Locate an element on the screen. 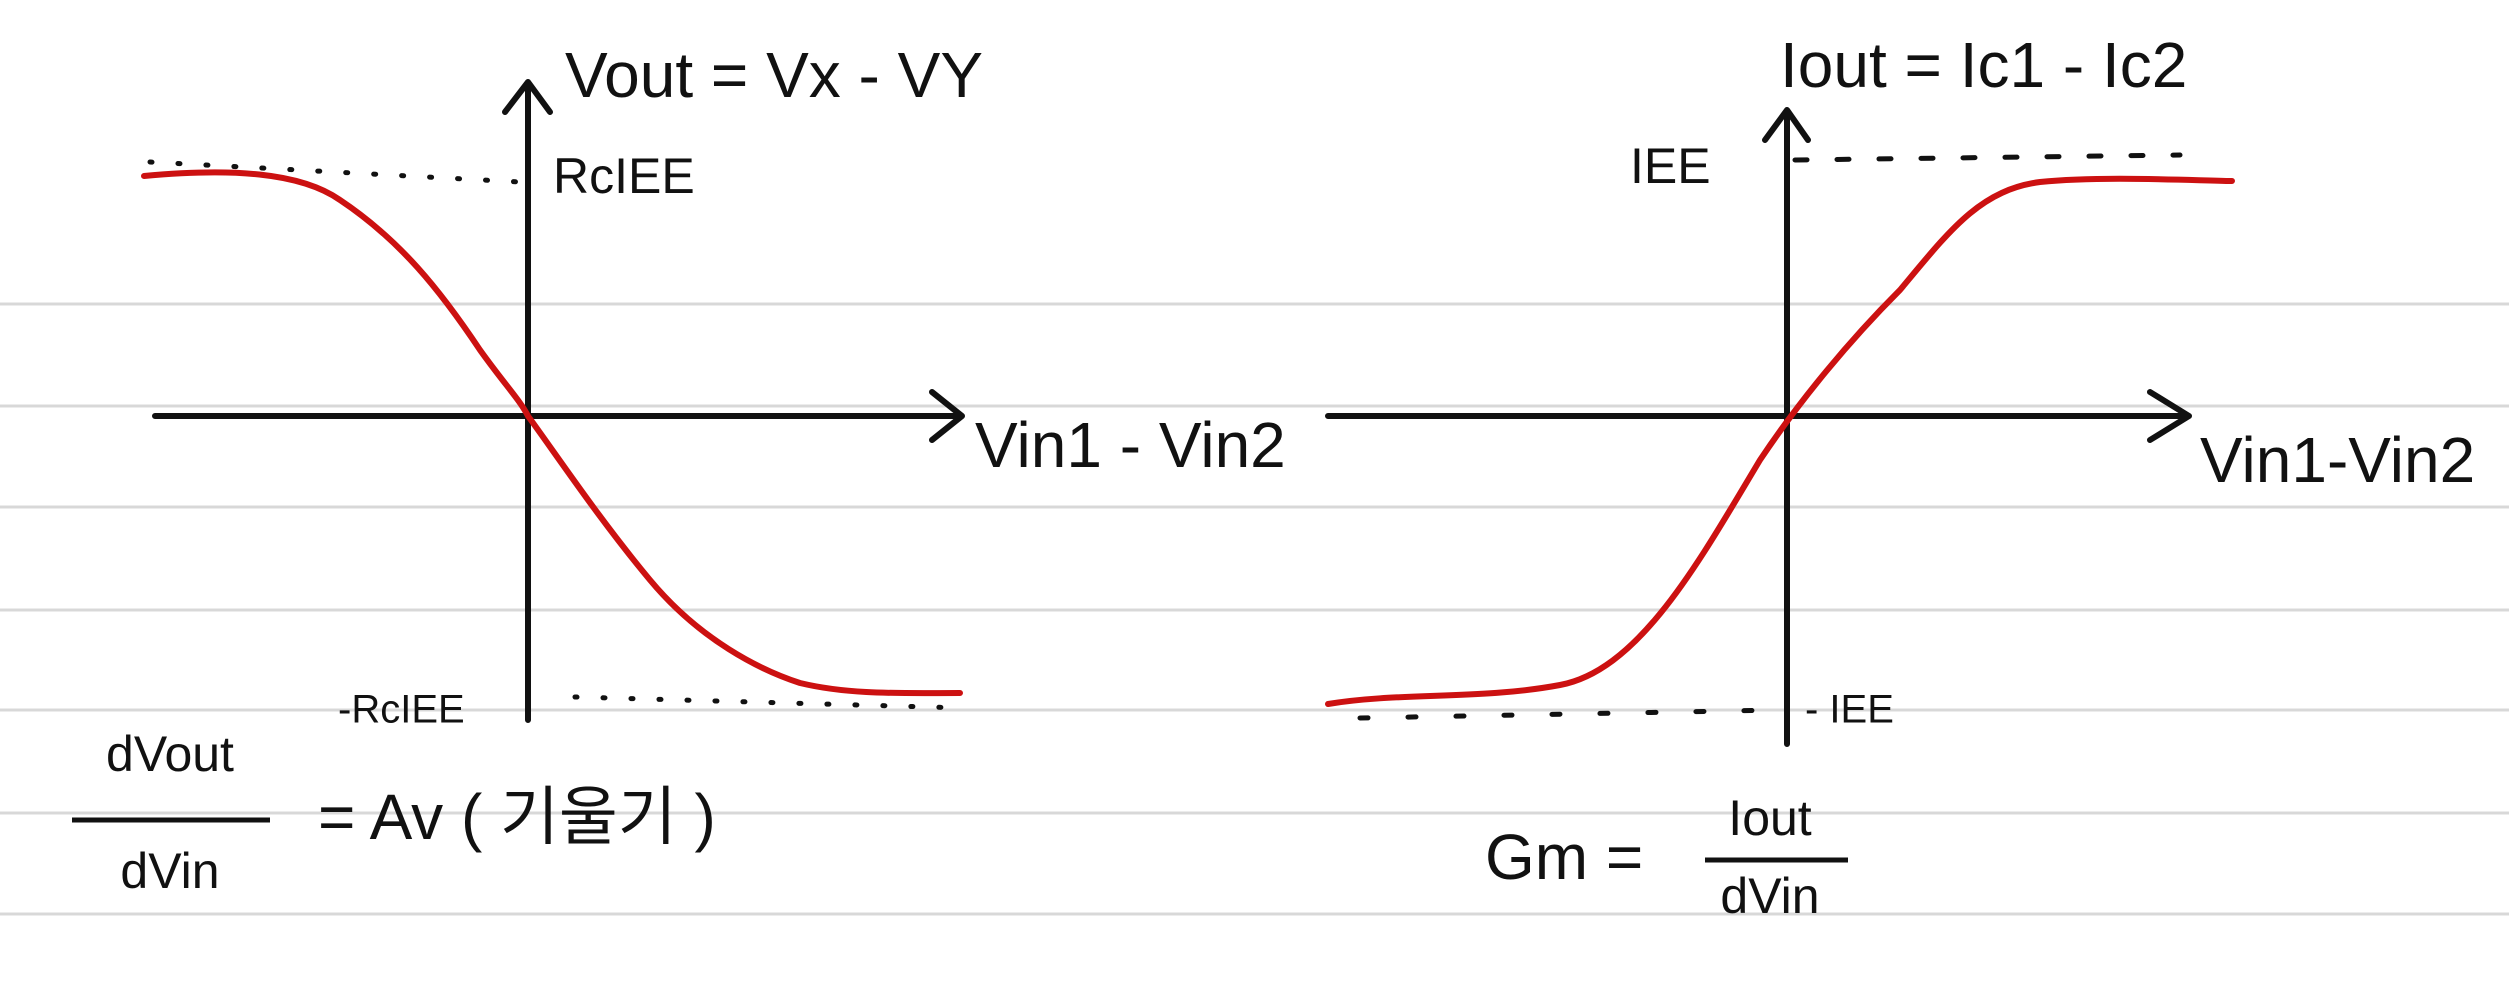  bottom-level-label: - IEE is located at coordinates (1849, 710).